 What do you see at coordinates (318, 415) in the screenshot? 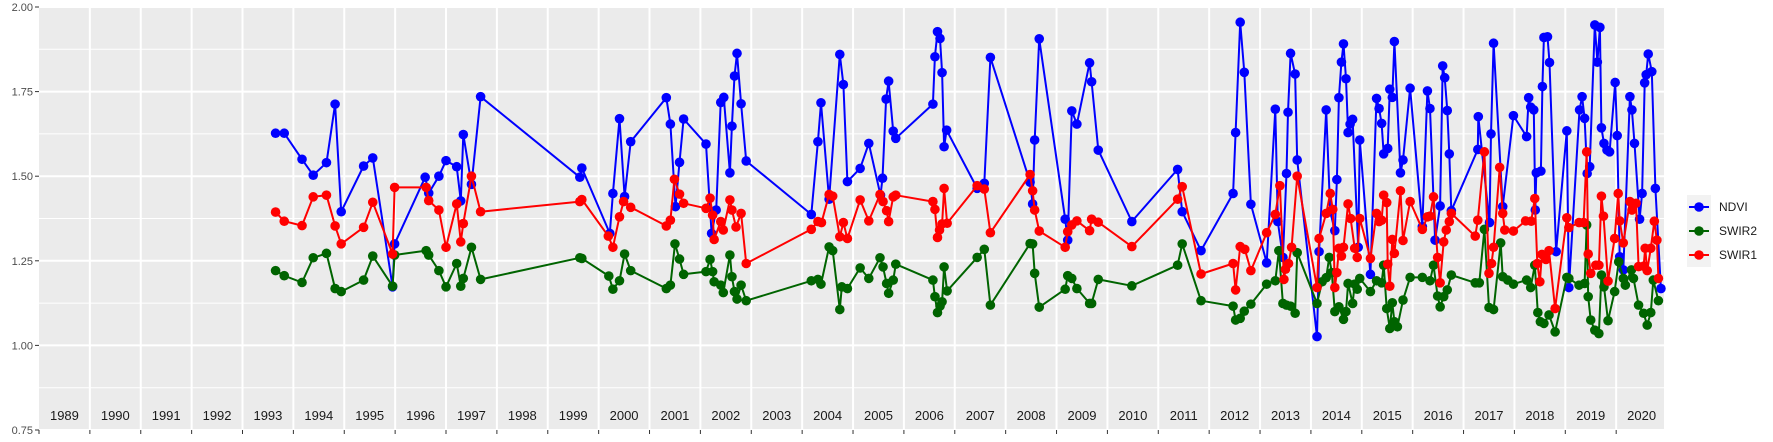
I see `x-tick-label: 1994` at bounding box center [318, 415].